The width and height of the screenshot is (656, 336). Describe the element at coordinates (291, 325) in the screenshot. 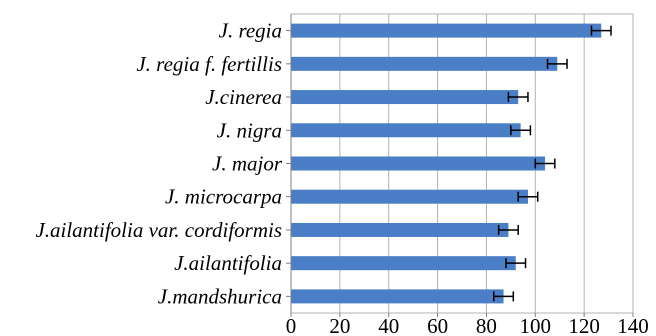

I see `x-tick-label: 0` at that location.